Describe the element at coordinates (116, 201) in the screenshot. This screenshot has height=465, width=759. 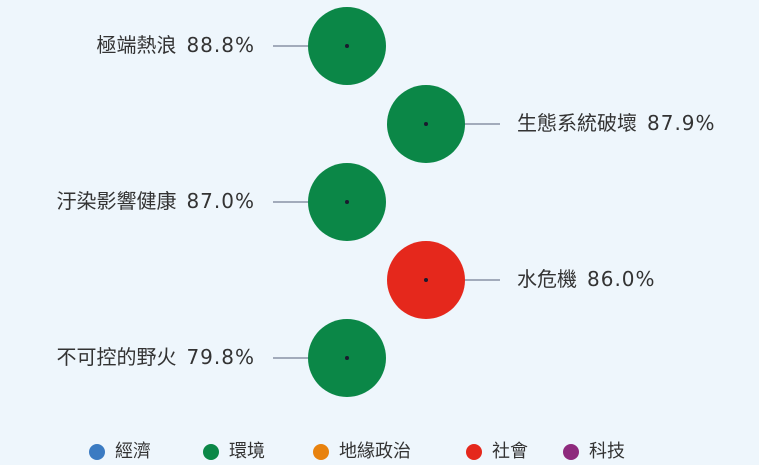
I see `category-label: 汙染影響健康` at that location.